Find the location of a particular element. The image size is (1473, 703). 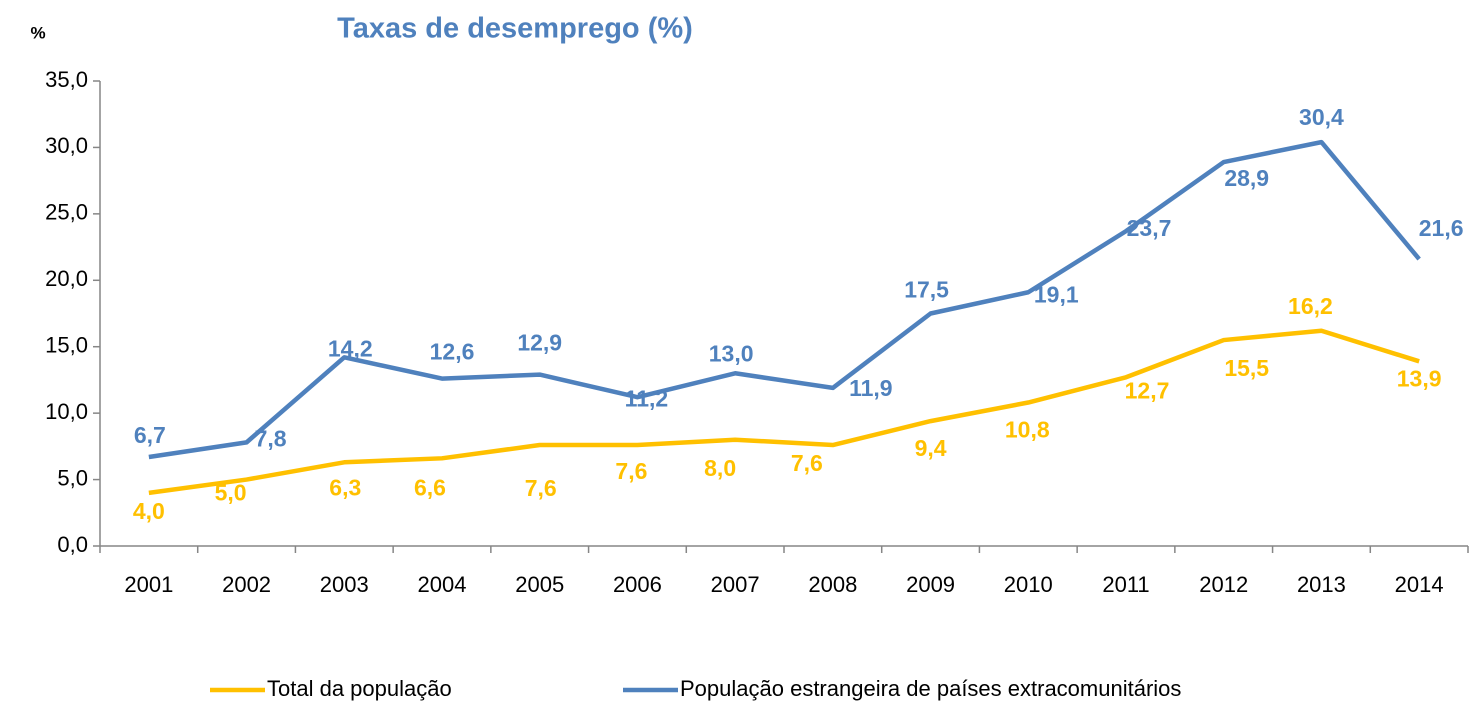

y-tick-label: 25,0 is located at coordinates (66, 212).